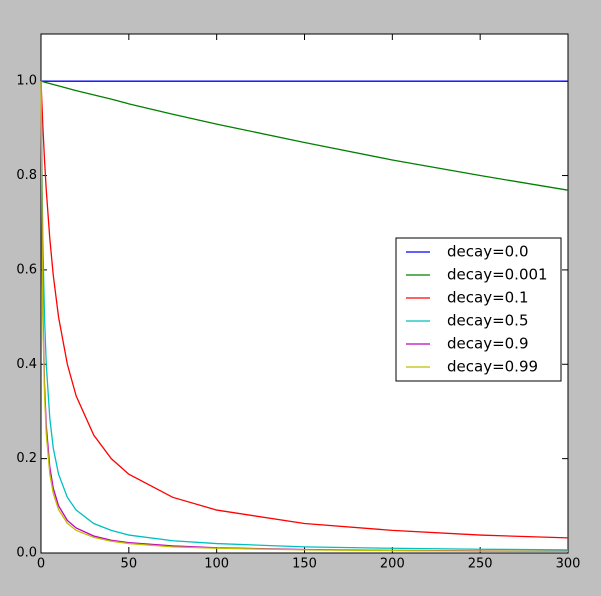 The image size is (601, 596). What do you see at coordinates (568, 564) in the screenshot?
I see `x-tick-label: 300` at bounding box center [568, 564].